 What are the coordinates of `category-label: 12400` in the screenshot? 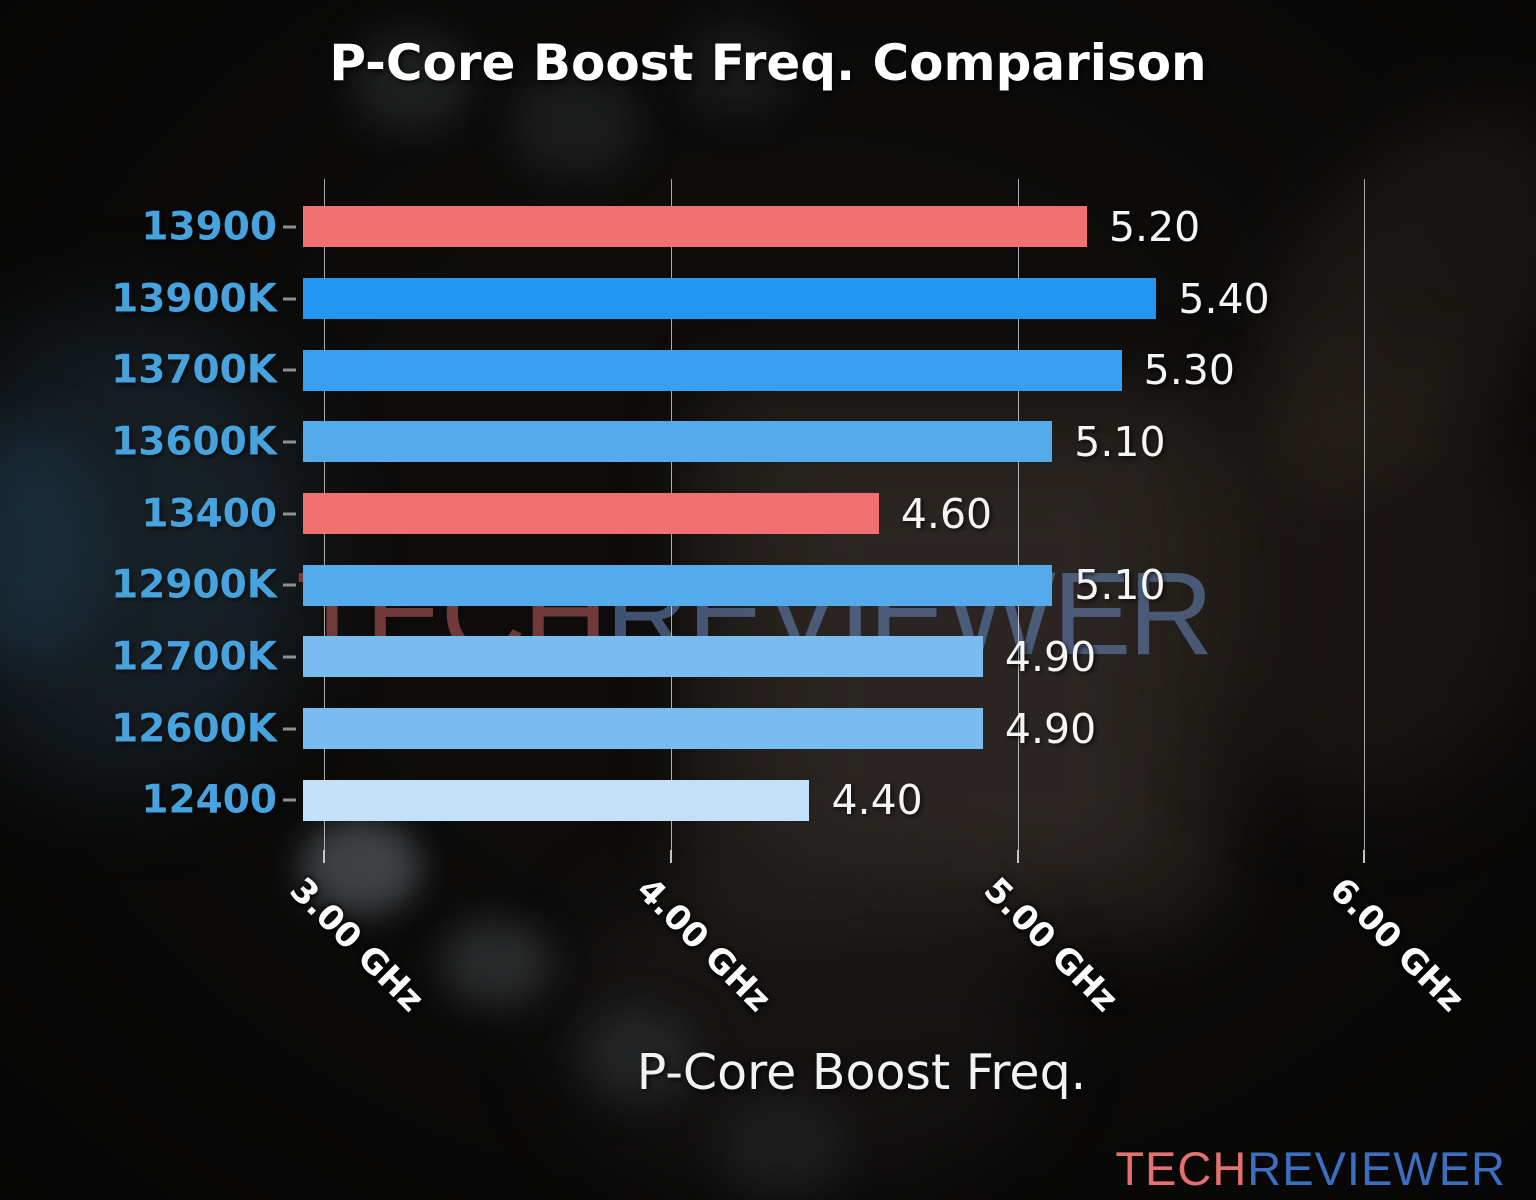 It's located at (209, 800).